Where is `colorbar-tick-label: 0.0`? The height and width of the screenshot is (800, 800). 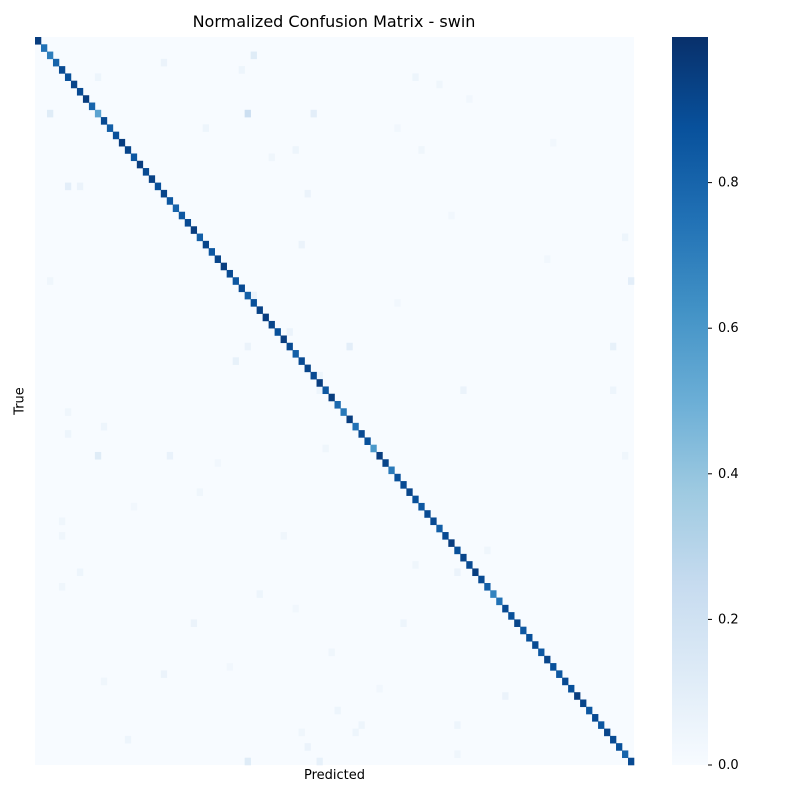 colorbar-tick-label: 0.0 is located at coordinates (728, 765).